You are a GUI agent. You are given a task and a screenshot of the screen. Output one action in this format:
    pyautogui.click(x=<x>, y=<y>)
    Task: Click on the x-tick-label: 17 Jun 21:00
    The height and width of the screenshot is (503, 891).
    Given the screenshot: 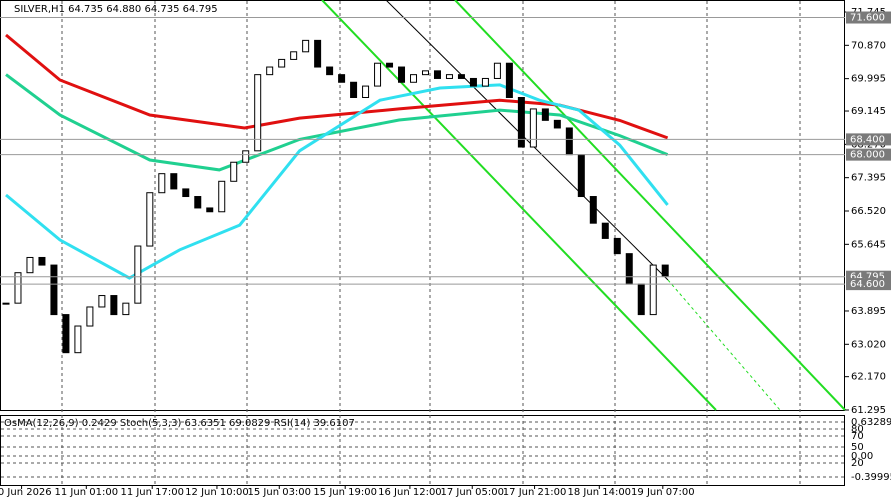 What is the action you would take?
    pyautogui.click(x=535, y=492)
    